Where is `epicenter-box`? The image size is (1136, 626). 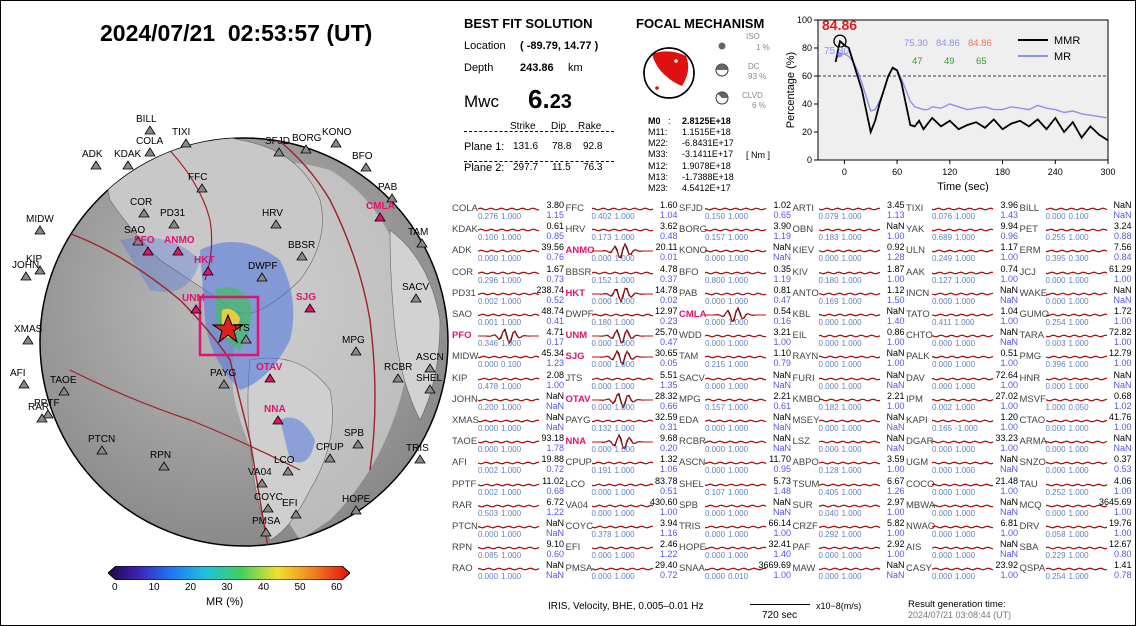
epicenter-box is located at coordinates (229, 326).